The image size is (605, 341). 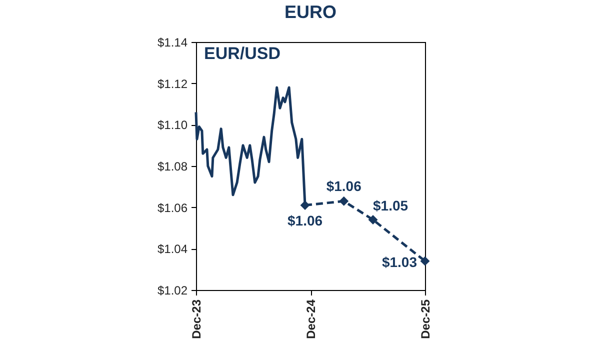 What do you see at coordinates (172, 83) in the screenshot?
I see `y-tick-label: $1.12` at bounding box center [172, 83].